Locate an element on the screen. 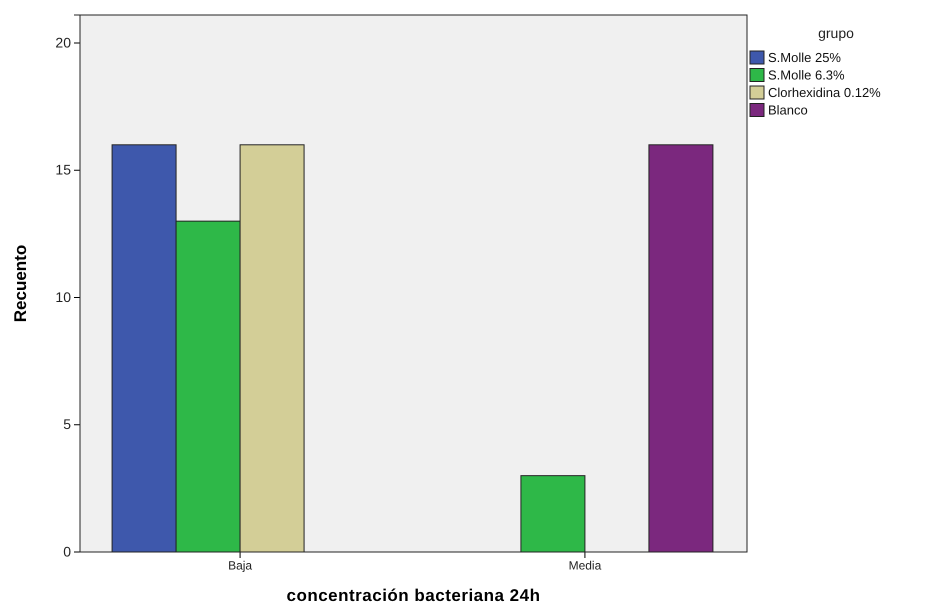 The width and height of the screenshot is (928, 610). legend-label: S.Molle 6.3% is located at coordinates (807, 75).